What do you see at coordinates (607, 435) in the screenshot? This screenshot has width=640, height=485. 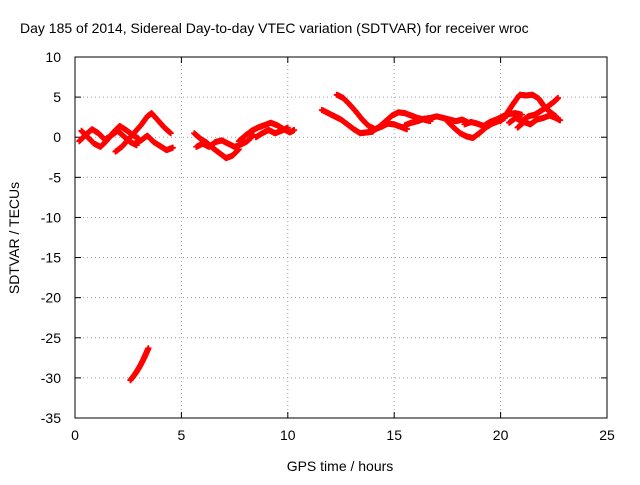 I see `x-tick-label: 25` at bounding box center [607, 435].